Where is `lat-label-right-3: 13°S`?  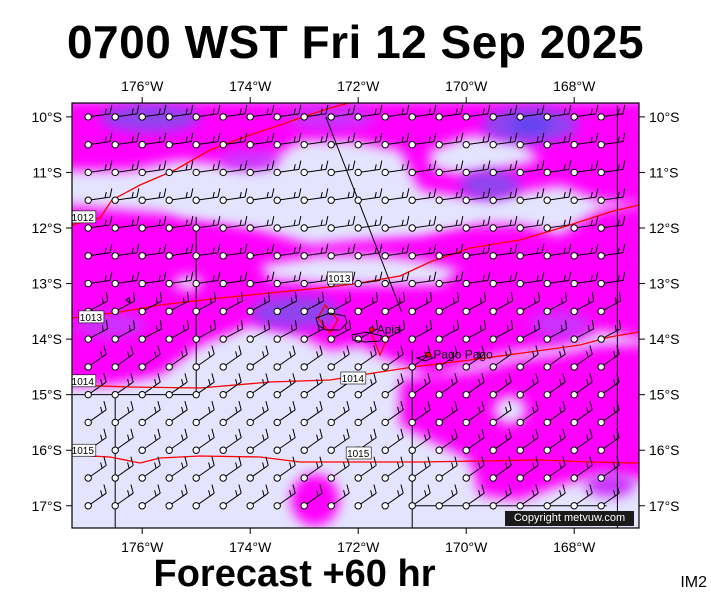 lat-label-right-3: 13°S is located at coordinates (664, 284).